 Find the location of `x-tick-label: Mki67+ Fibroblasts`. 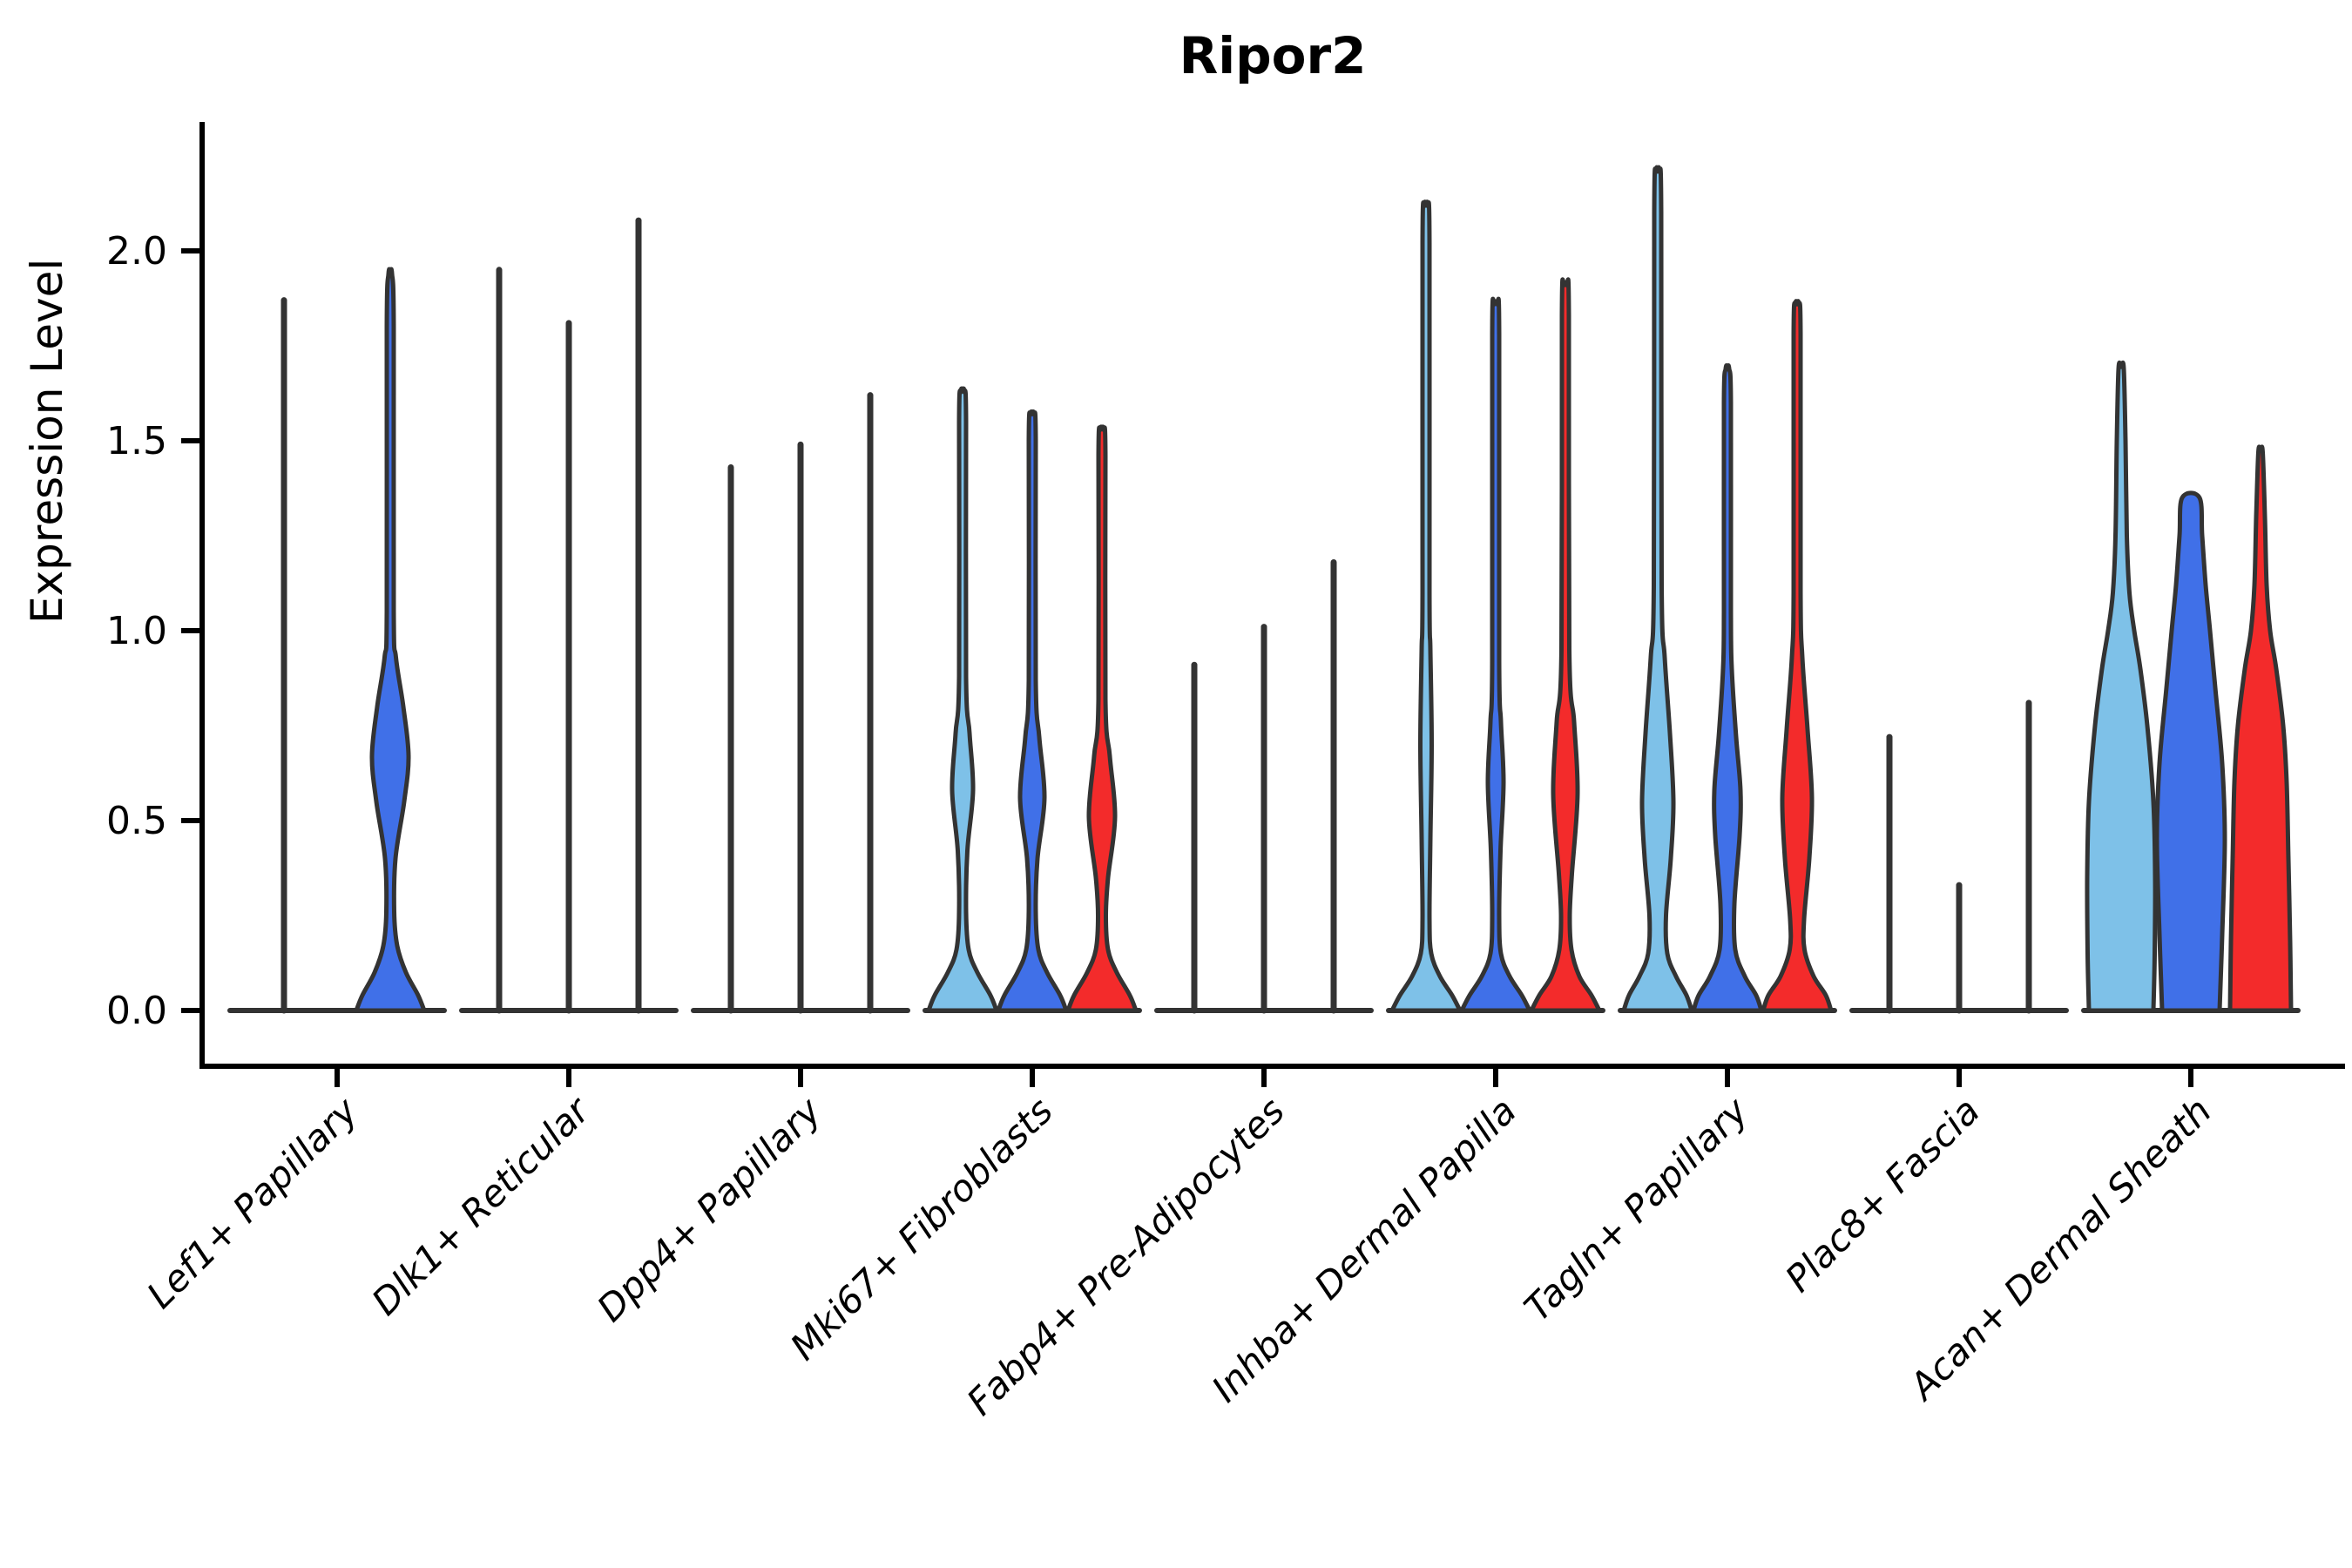

x-tick-label: Mki67+ Fibroblasts is located at coordinates (921, 1228).